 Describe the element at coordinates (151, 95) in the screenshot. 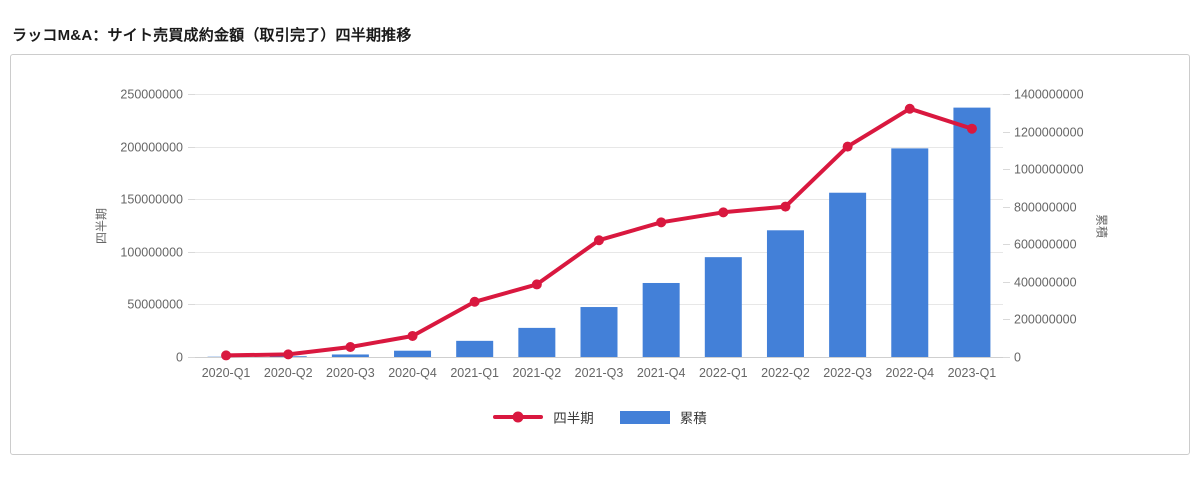

I see `y-left-tick-label: 250000000` at that location.